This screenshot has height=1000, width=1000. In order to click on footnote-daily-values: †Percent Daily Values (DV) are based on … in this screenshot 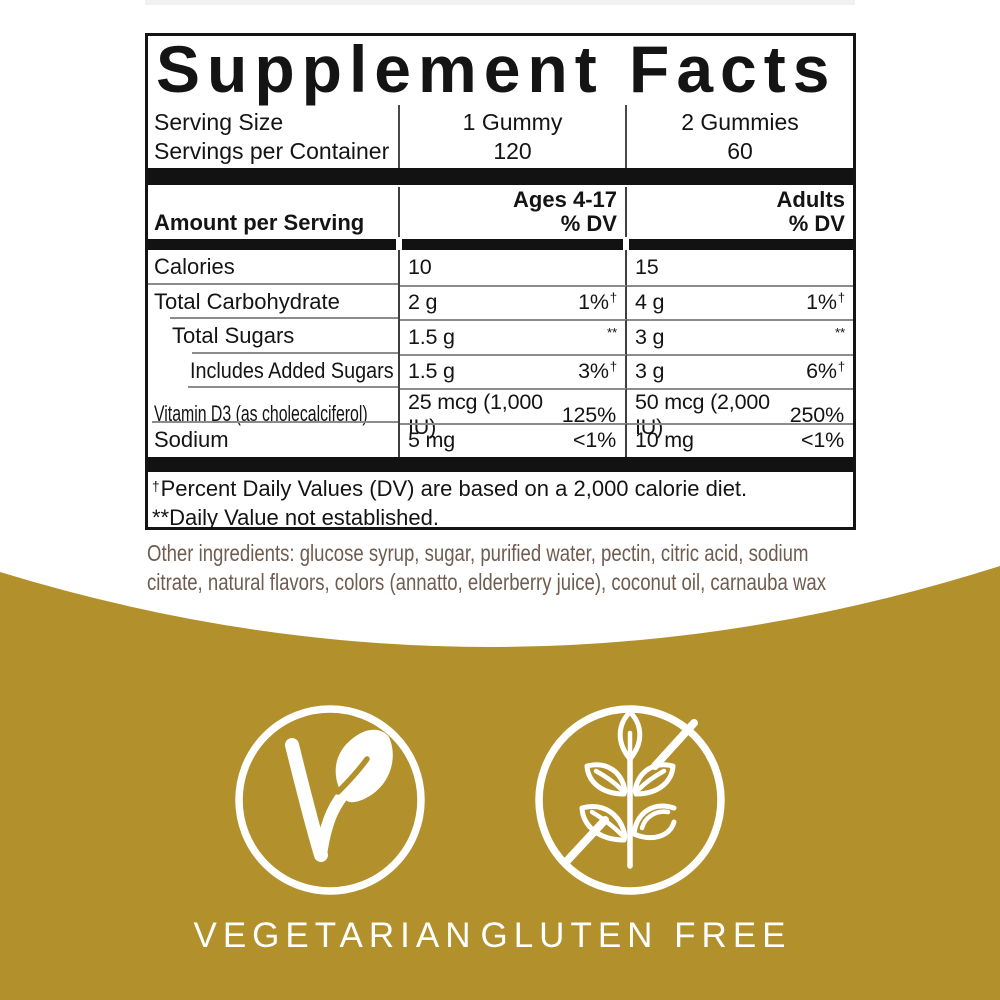, I will do `click(450, 488)`.